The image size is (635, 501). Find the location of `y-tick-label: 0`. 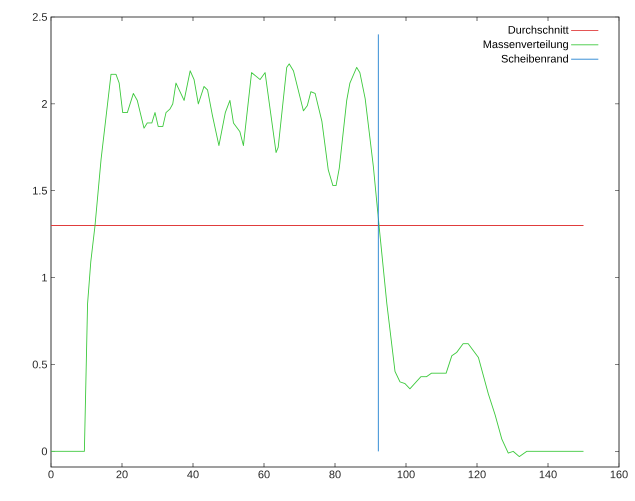

y-tick-label: 0 is located at coordinates (45, 451).